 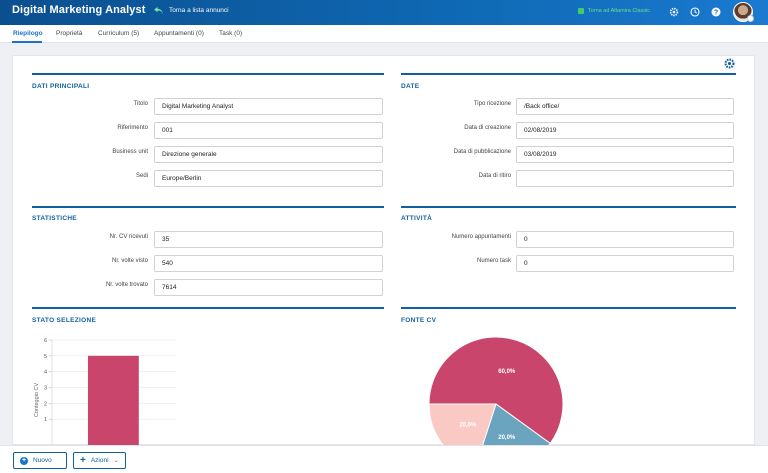 I want to click on data-creazione-field: 02/08/2019, so click(x=625, y=130).